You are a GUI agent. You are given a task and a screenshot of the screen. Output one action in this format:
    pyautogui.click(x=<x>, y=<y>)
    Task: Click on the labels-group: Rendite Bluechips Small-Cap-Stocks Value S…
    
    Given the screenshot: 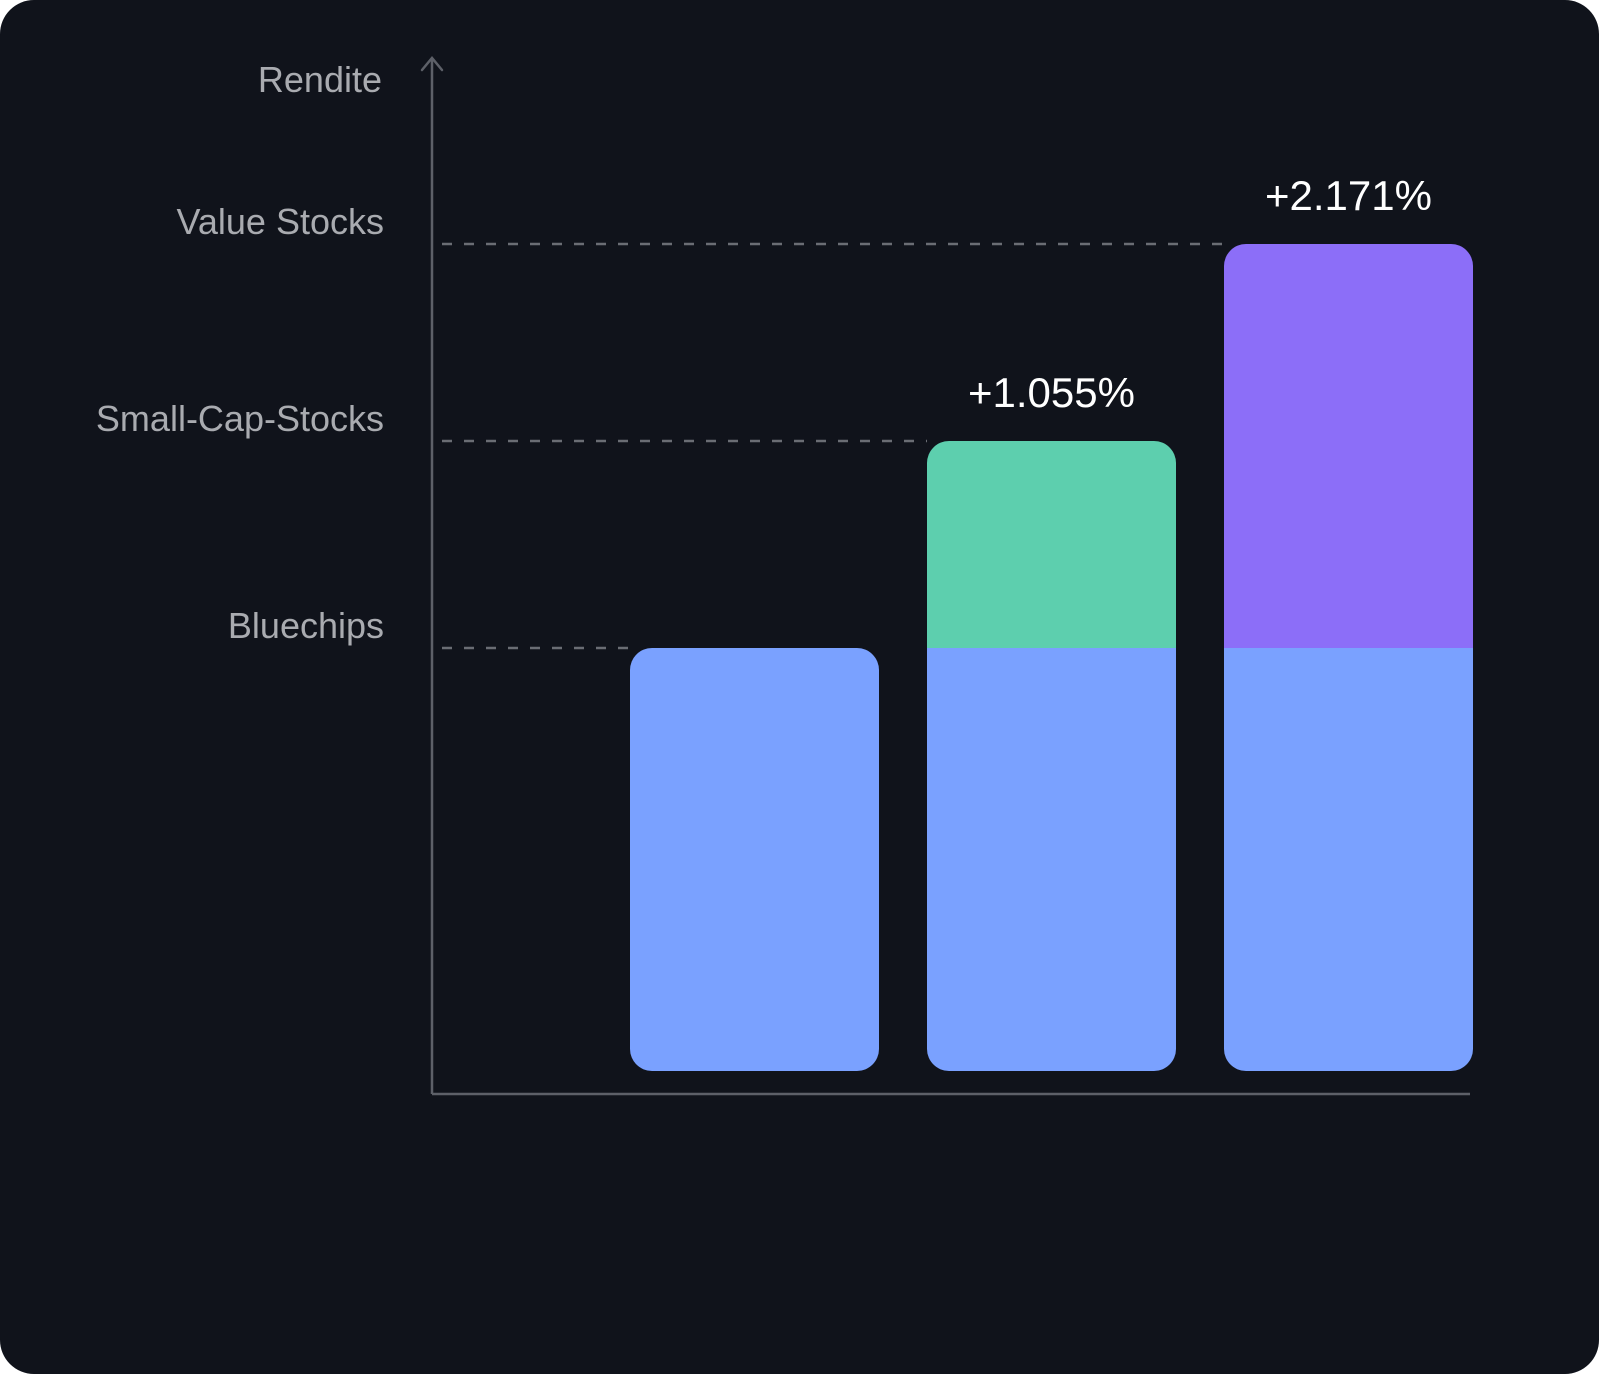 What is the action you would take?
    pyautogui.click(x=240, y=352)
    